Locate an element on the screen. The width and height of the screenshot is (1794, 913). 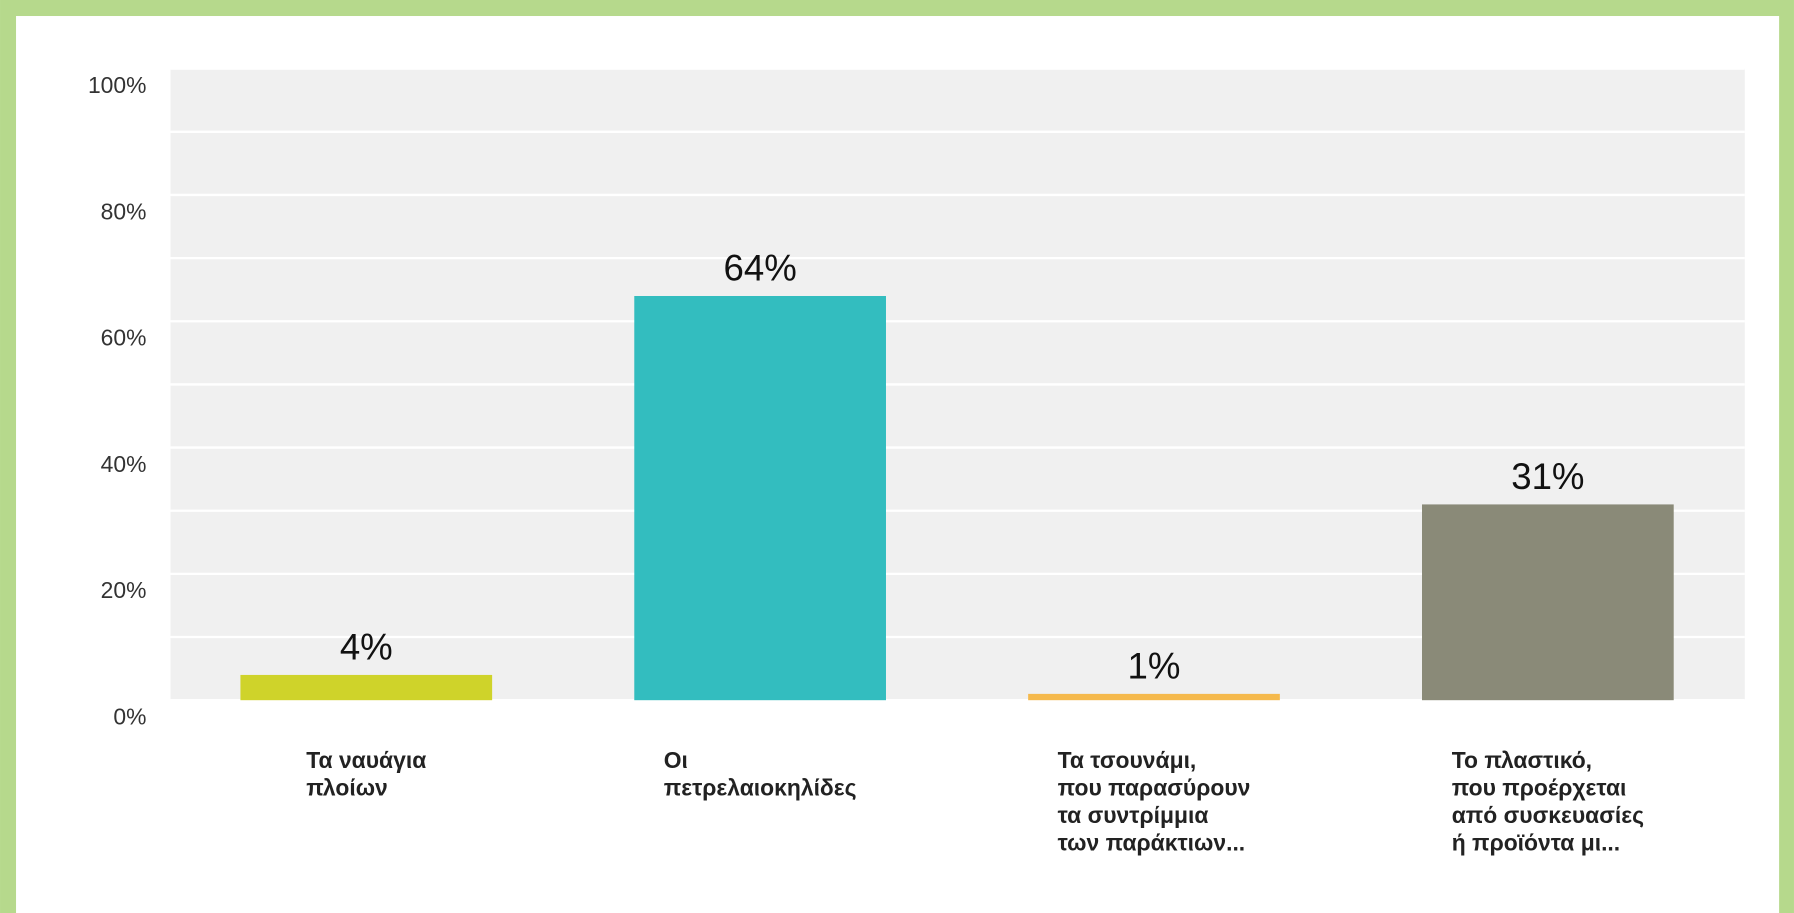
y-tick-label: 100% is located at coordinates (117, 85).